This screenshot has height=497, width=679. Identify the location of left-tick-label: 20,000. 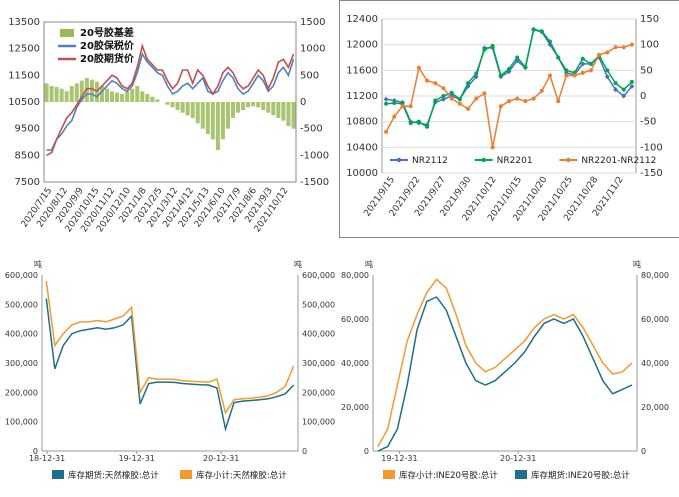
(355, 407).